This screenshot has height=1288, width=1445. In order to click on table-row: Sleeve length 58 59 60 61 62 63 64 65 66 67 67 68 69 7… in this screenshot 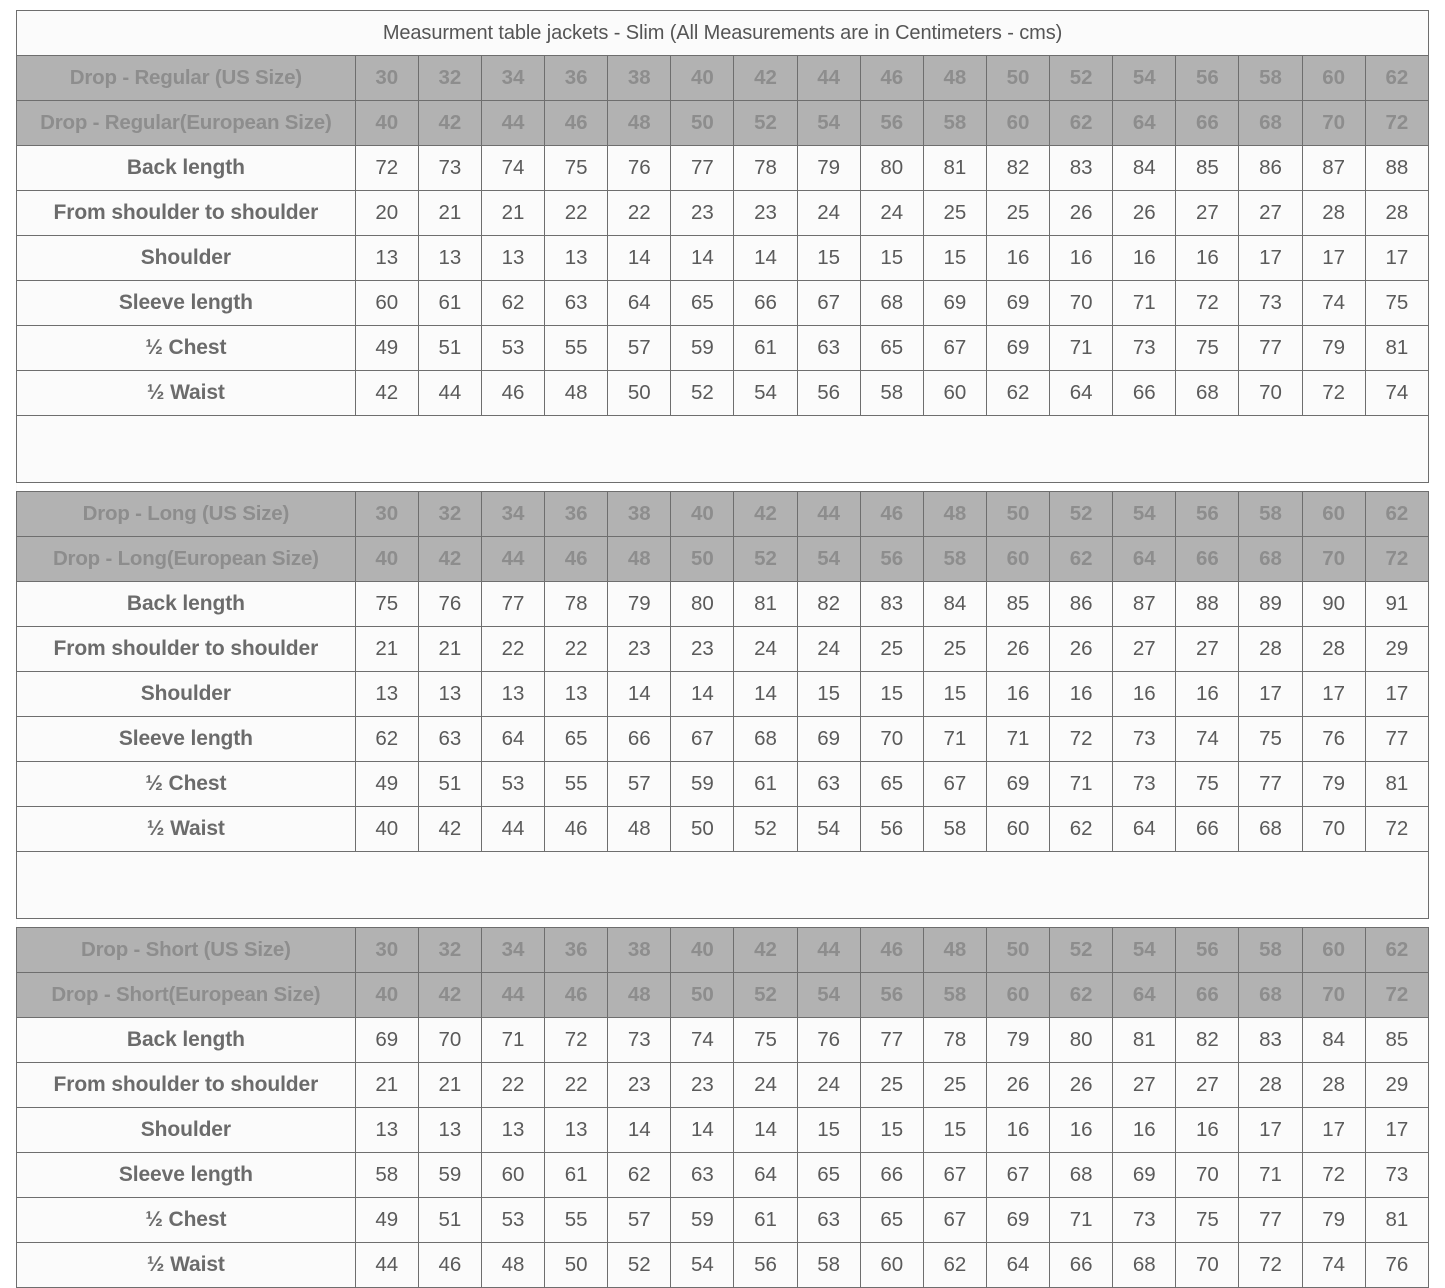, I will do `click(723, 1175)`.